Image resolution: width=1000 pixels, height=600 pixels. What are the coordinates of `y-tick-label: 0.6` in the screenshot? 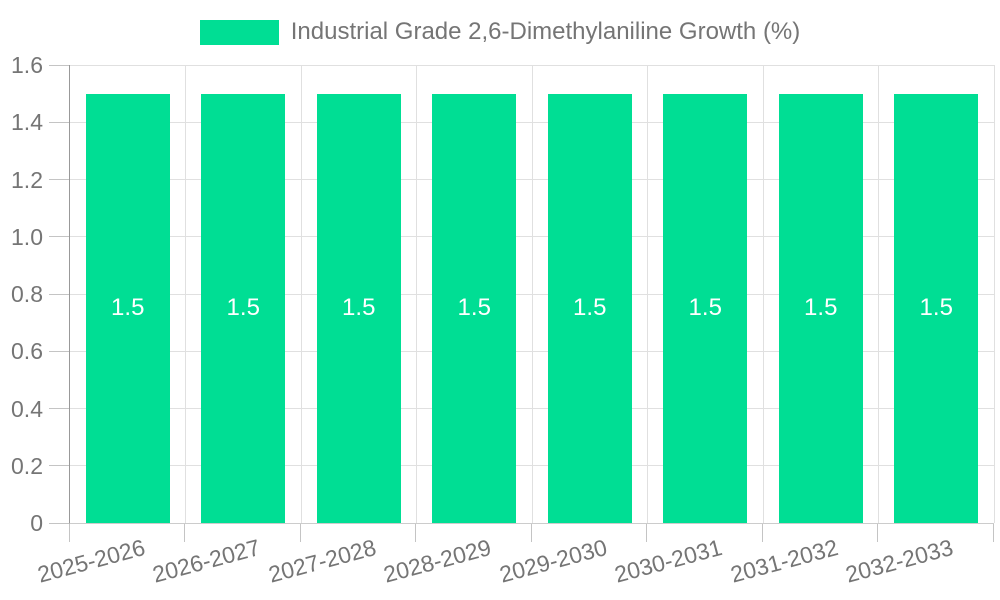 It's located at (27, 351).